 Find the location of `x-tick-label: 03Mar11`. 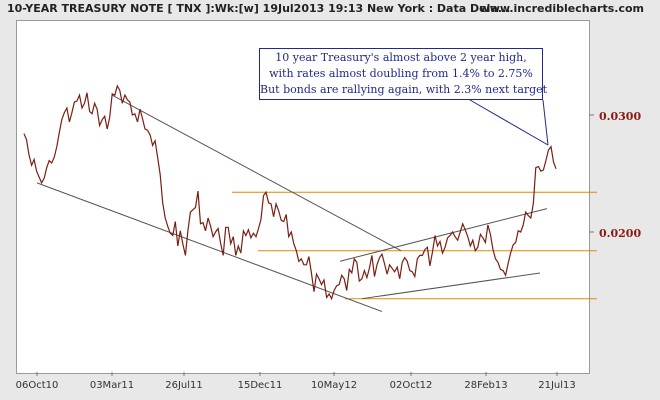

x-tick-label: 03Mar11 is located at coordinates (112, 385).